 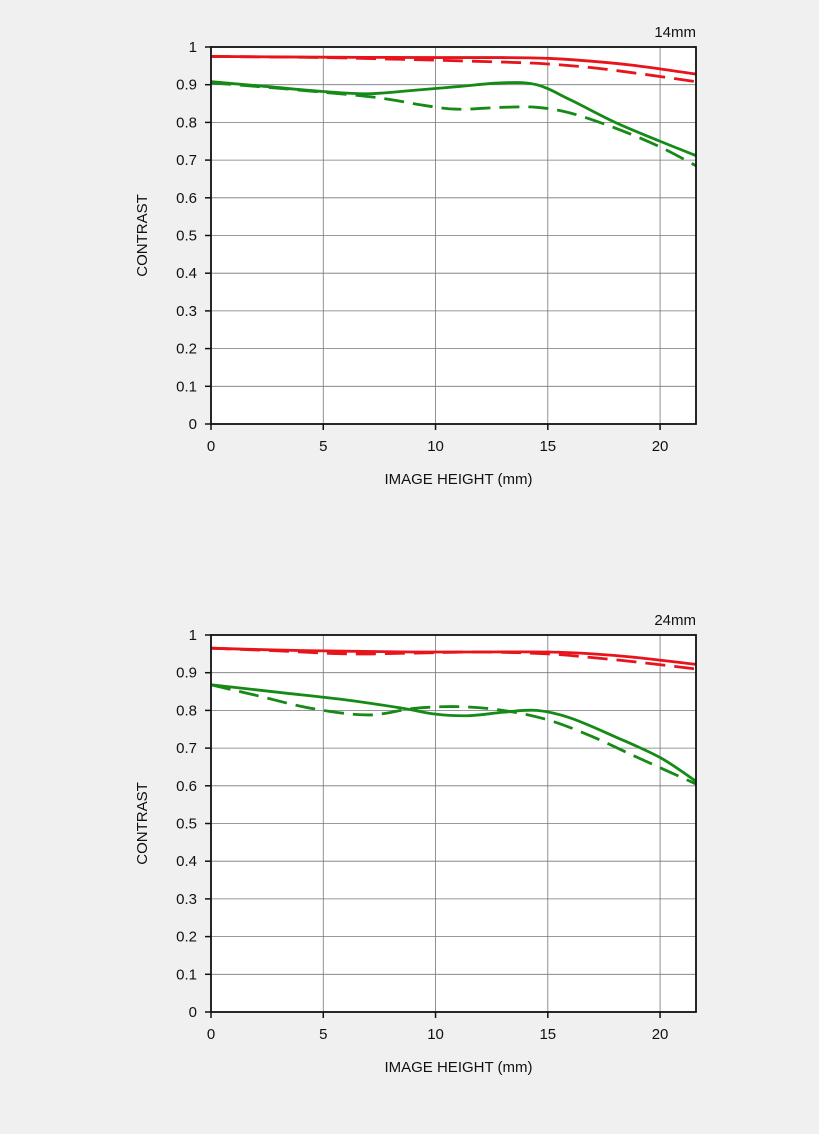 I want to click on focal-length-label: 24mm, so click(x=675, y=620).